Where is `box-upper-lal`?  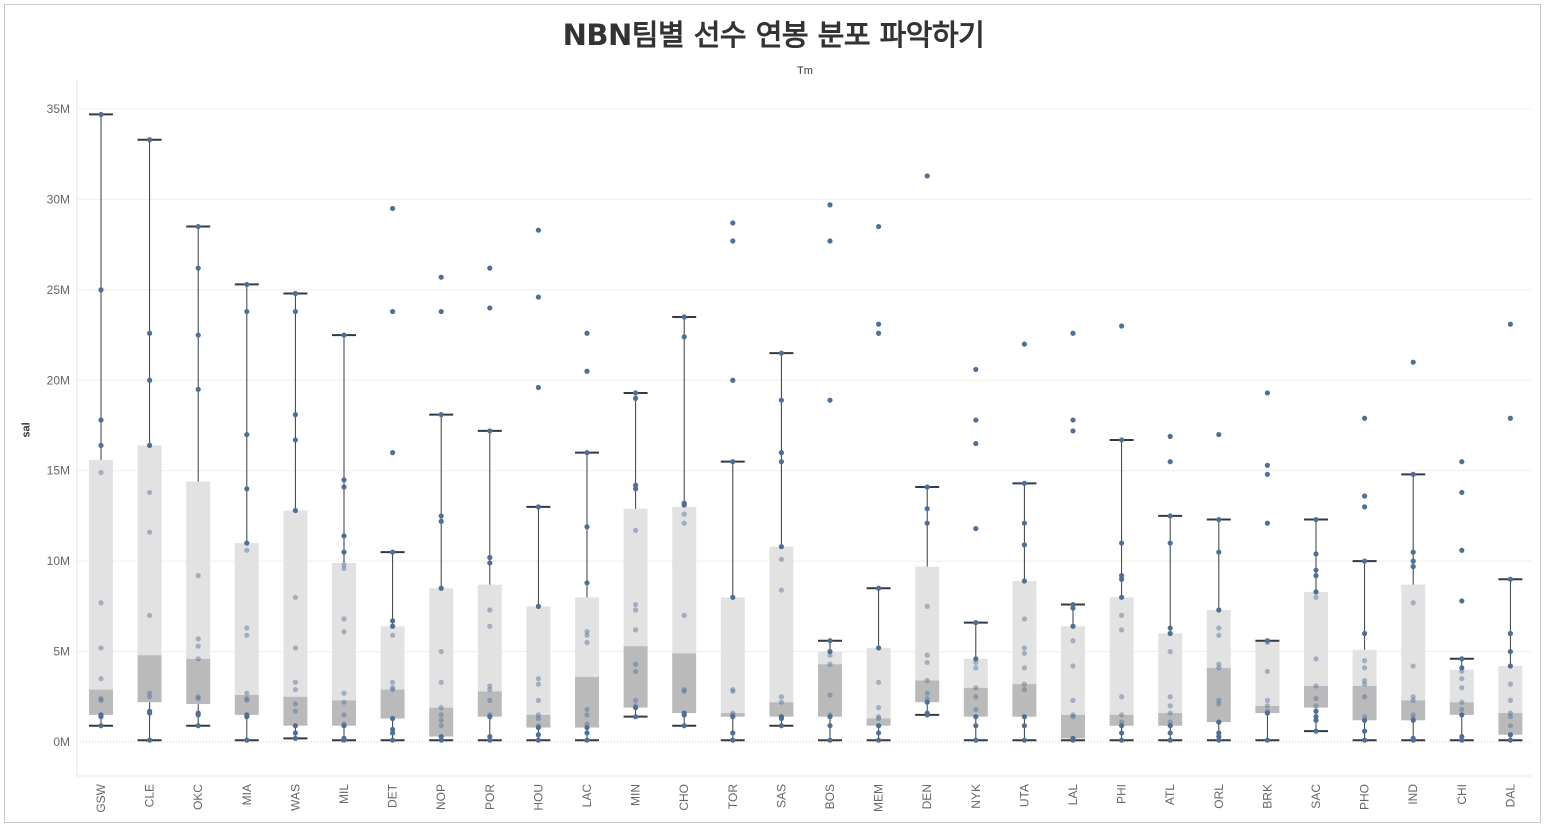 box-upper-lal is located at coordinates (1073, 670).